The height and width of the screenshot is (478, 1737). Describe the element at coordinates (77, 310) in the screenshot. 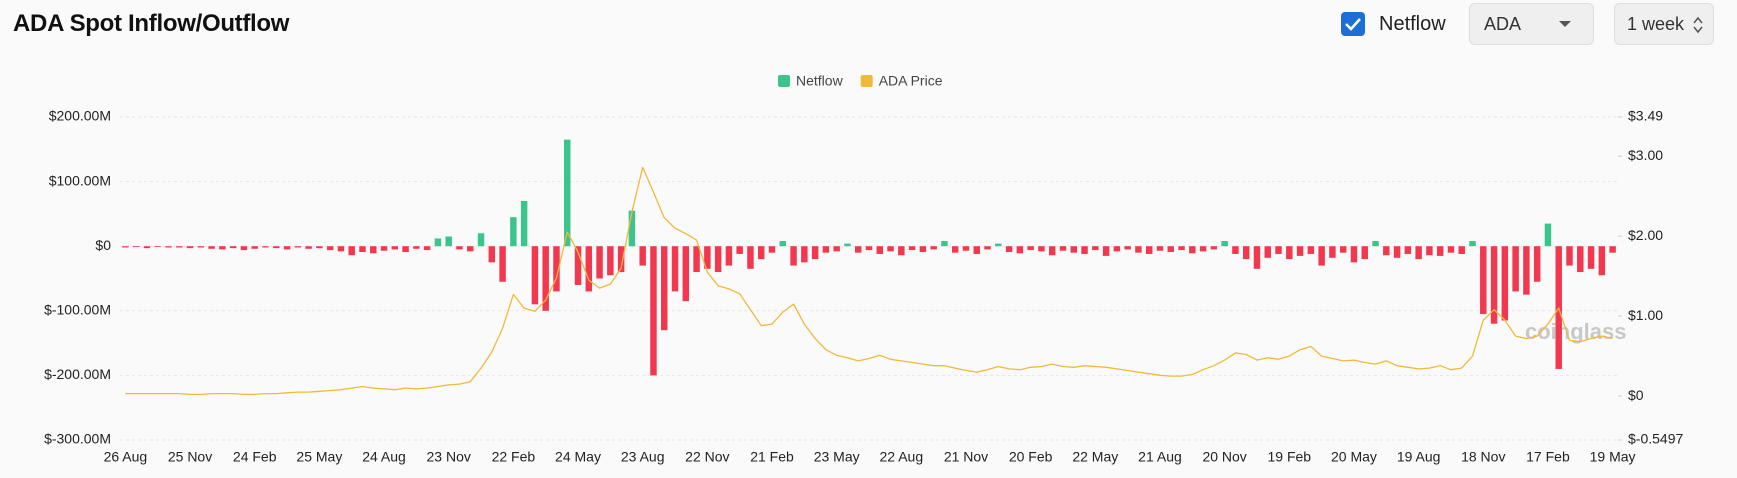

I see `y-tick-label: $-100.00M` at that location.